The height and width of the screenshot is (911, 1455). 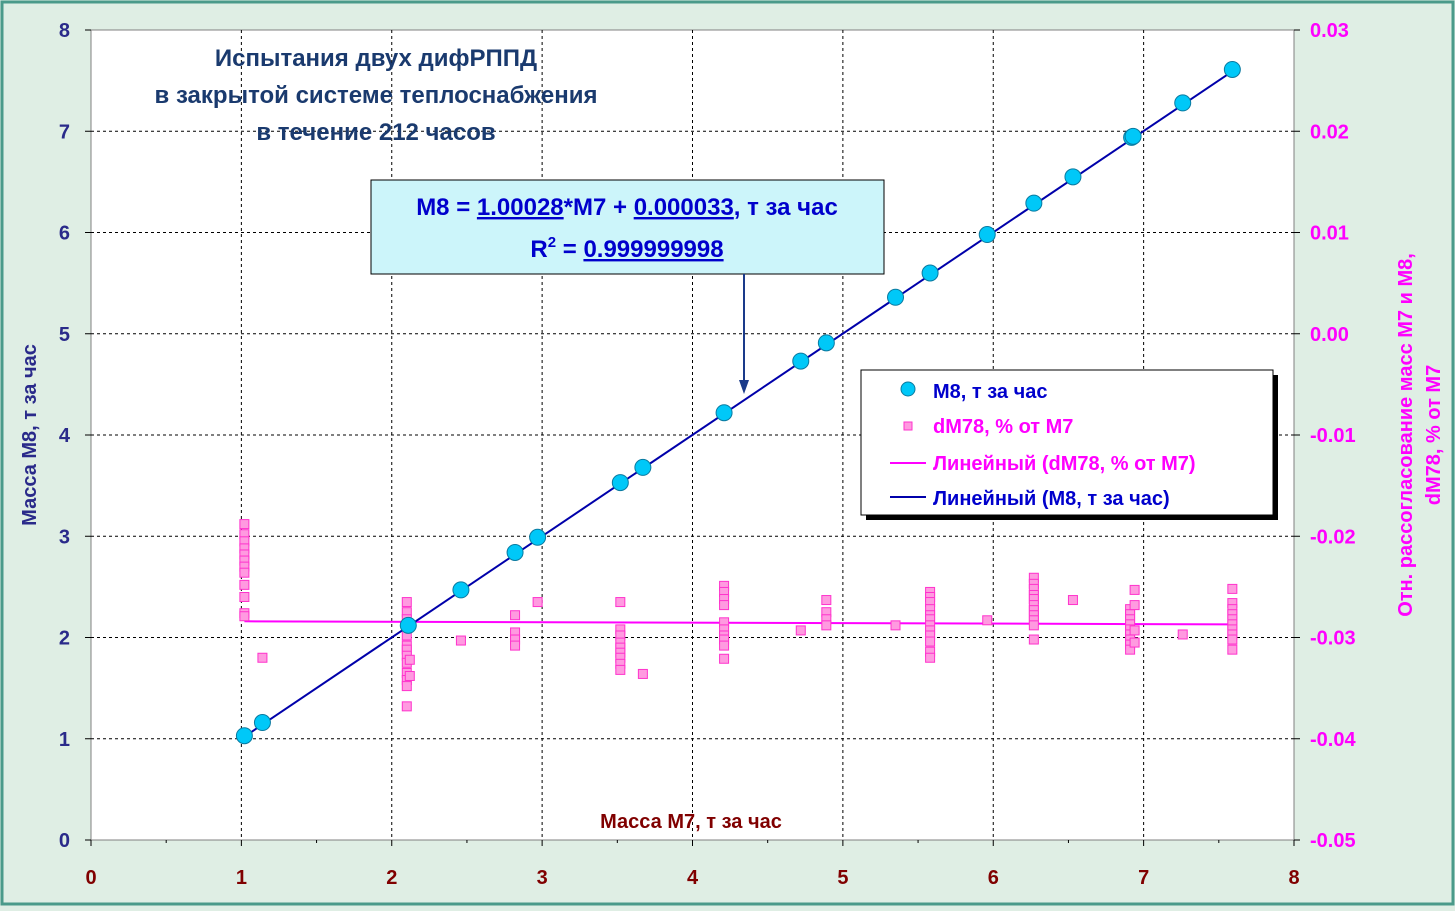 I want to click on y-axis-right-title-line2: dM78, % от М7, so click(x=1434, y=435).